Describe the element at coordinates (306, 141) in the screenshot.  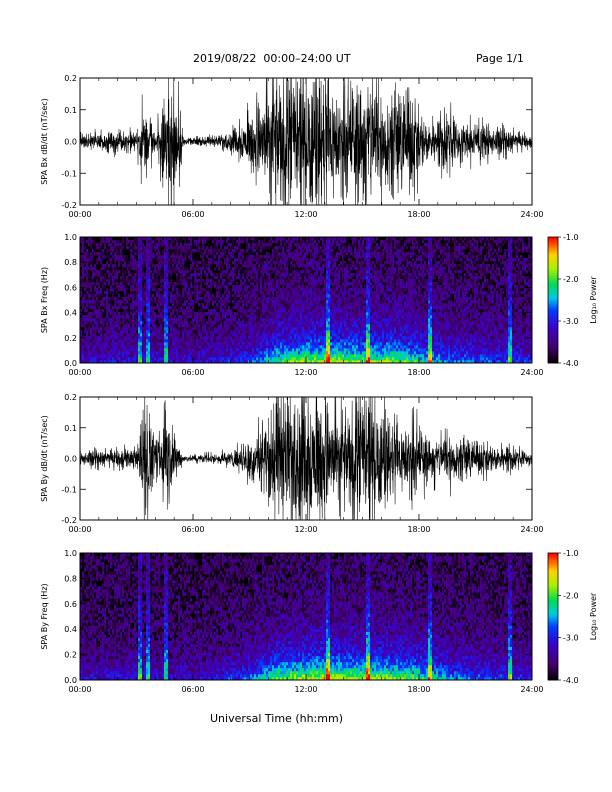
I see `plot-frame` at that location.